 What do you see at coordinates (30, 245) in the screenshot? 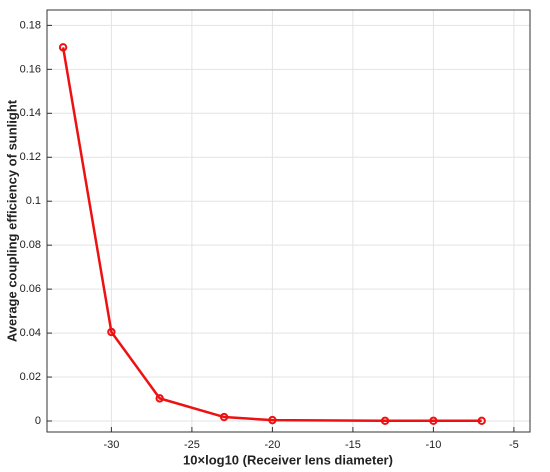
I see `y-tick-label: 0.08` at bounding box center [30, 245].